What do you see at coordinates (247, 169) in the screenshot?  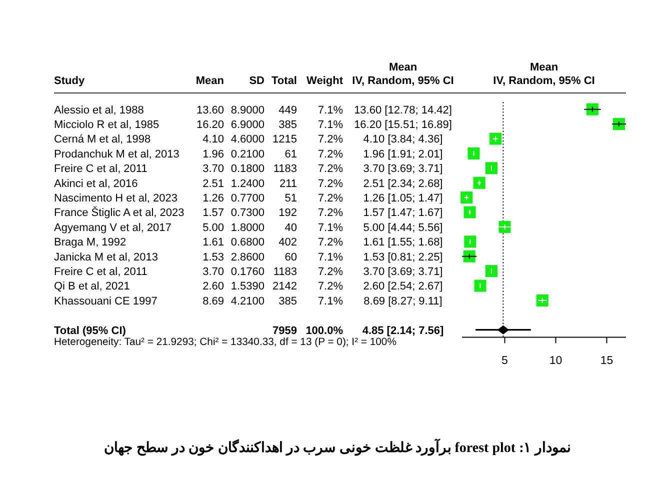 I see `data-label: 0.1800` at bounding box center [247, 169].